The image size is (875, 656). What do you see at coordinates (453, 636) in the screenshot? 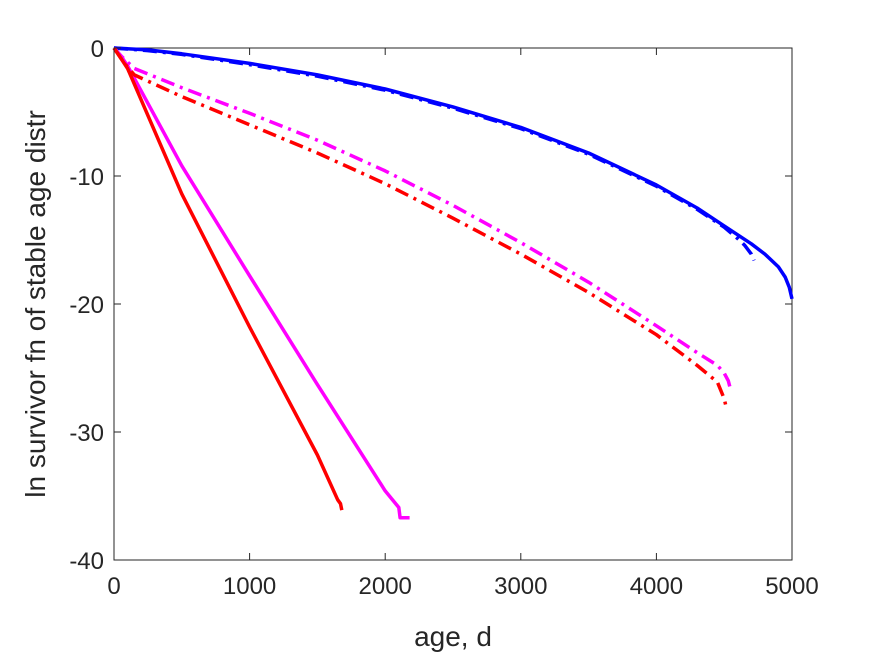
I see `x-axis-title: age, d` at bounding box center [453, 636].